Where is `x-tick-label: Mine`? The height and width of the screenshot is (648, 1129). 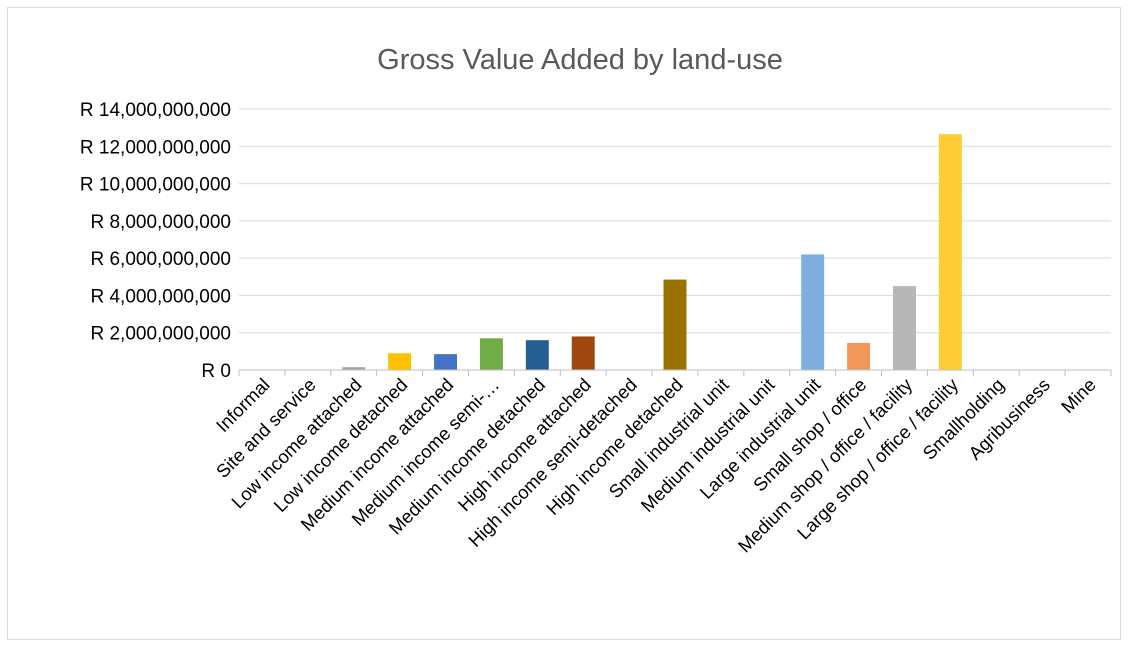
x-tick-label: Mine is located at coordinates (1078, 395).